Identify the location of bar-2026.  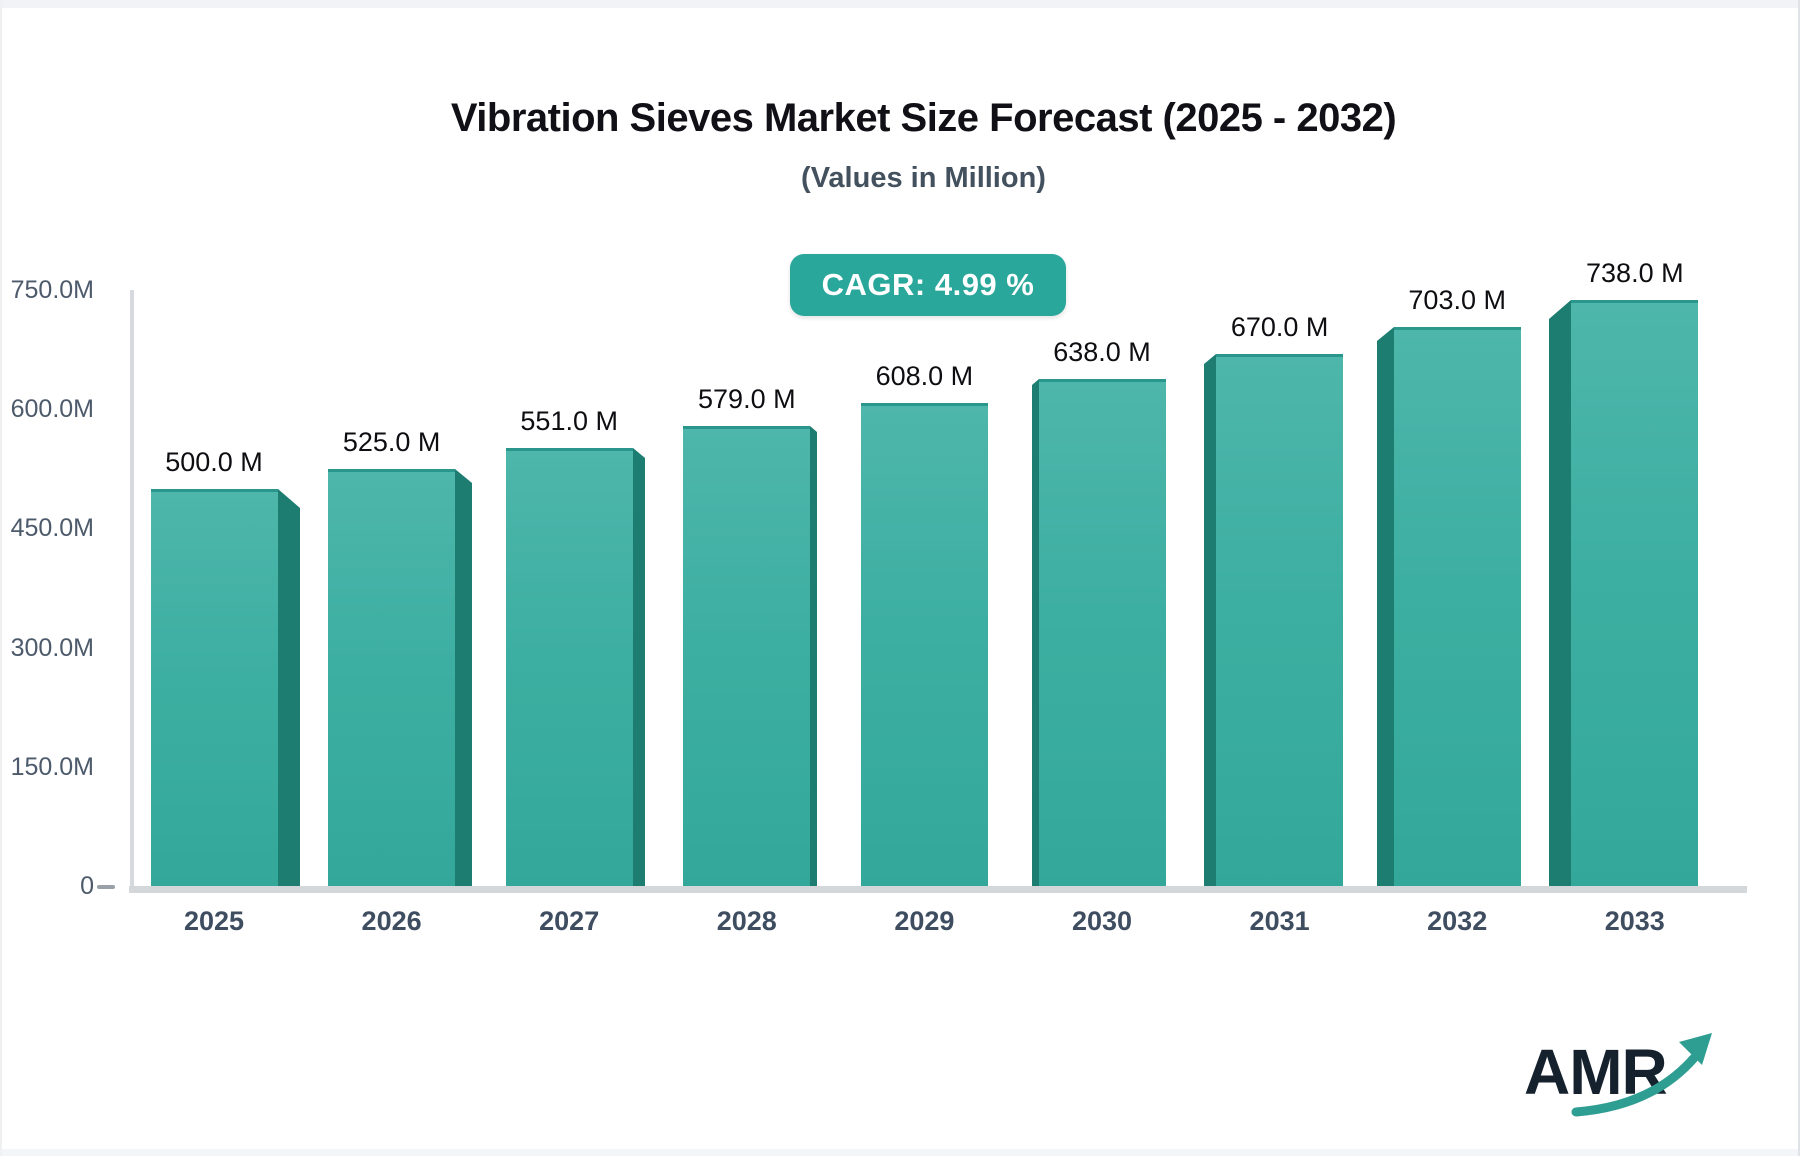
(391, 677).